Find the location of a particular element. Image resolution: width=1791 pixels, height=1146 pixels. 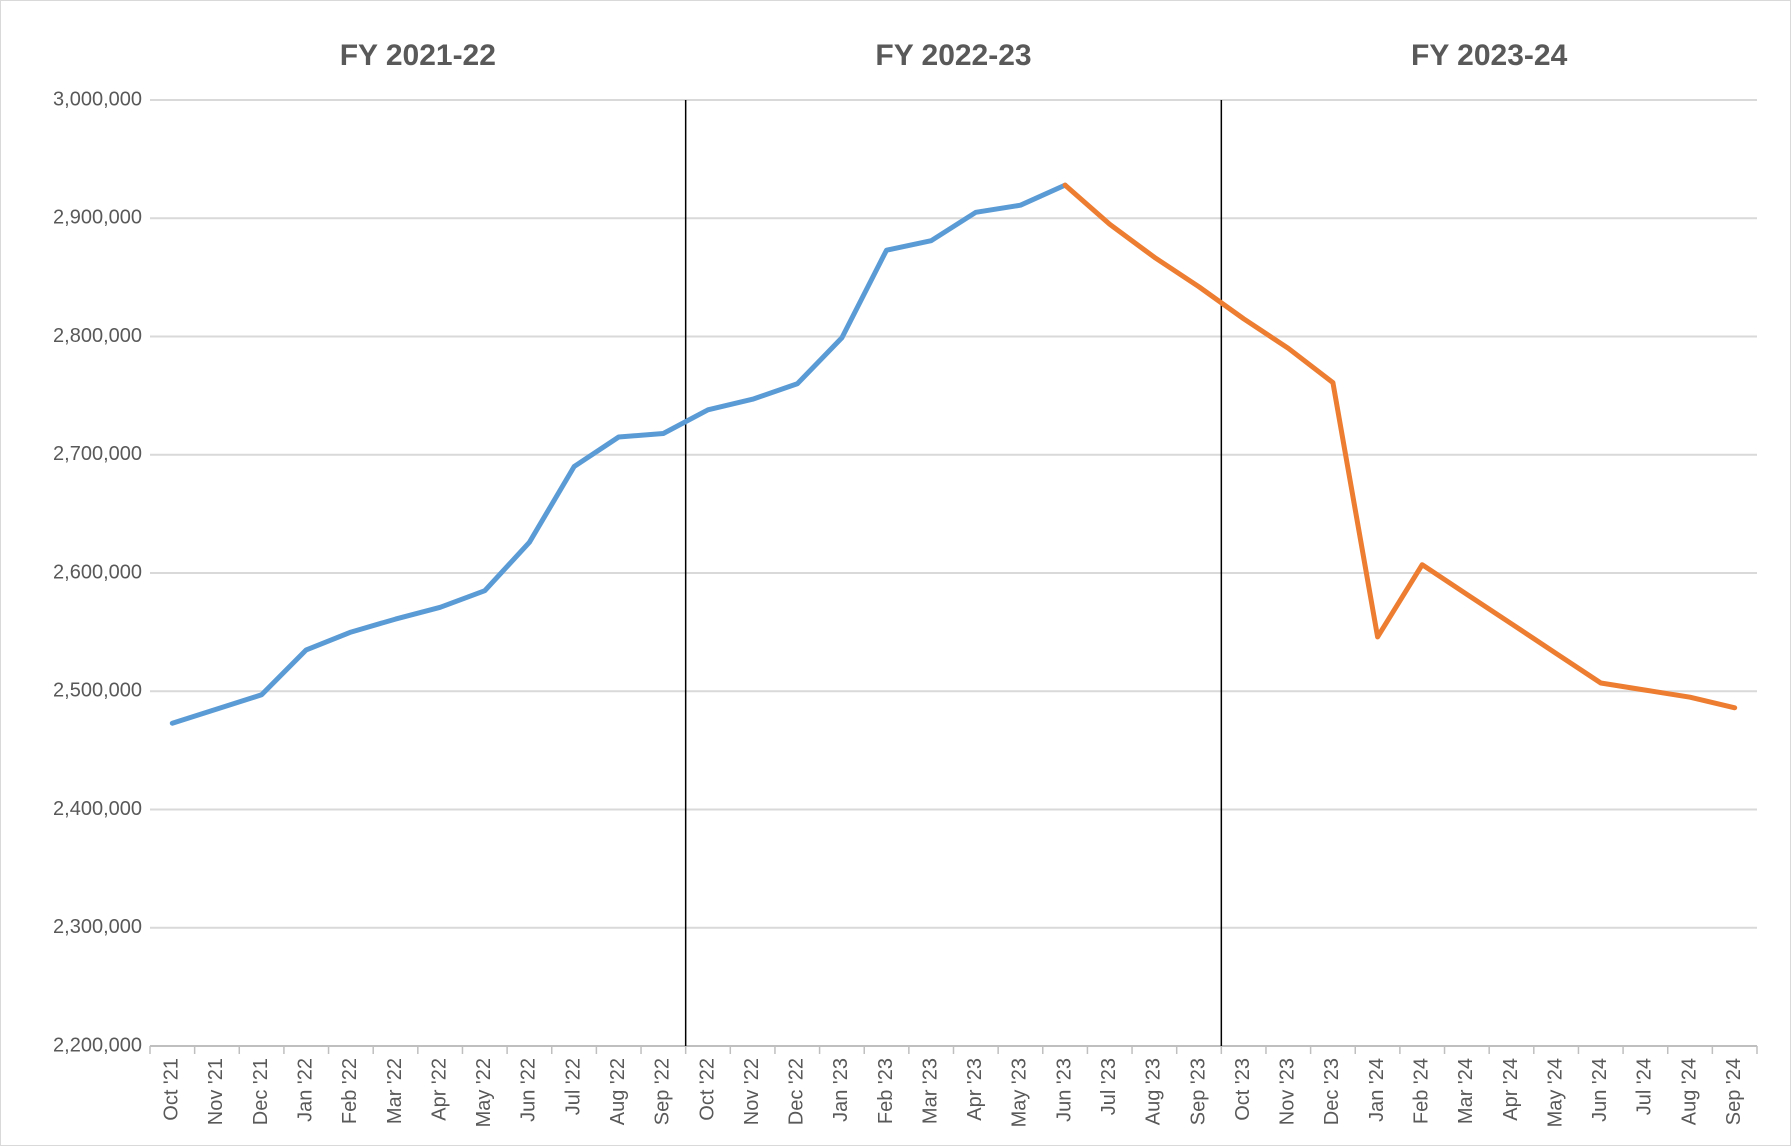

y-tick-label: 2,200,000 is located at coordinates (97, 1045).